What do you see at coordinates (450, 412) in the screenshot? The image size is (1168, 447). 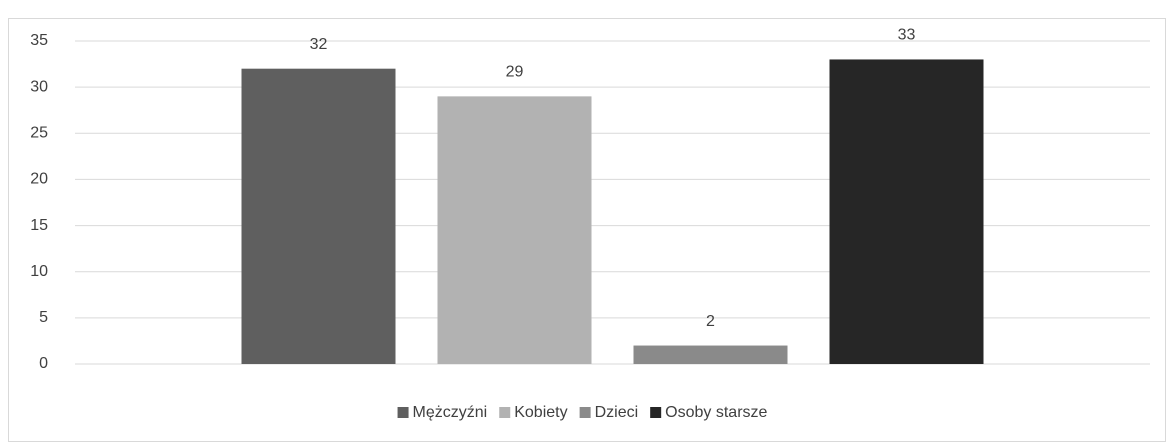 I see `legend-label: Mężczyźni` at bounding box center [450, 412].